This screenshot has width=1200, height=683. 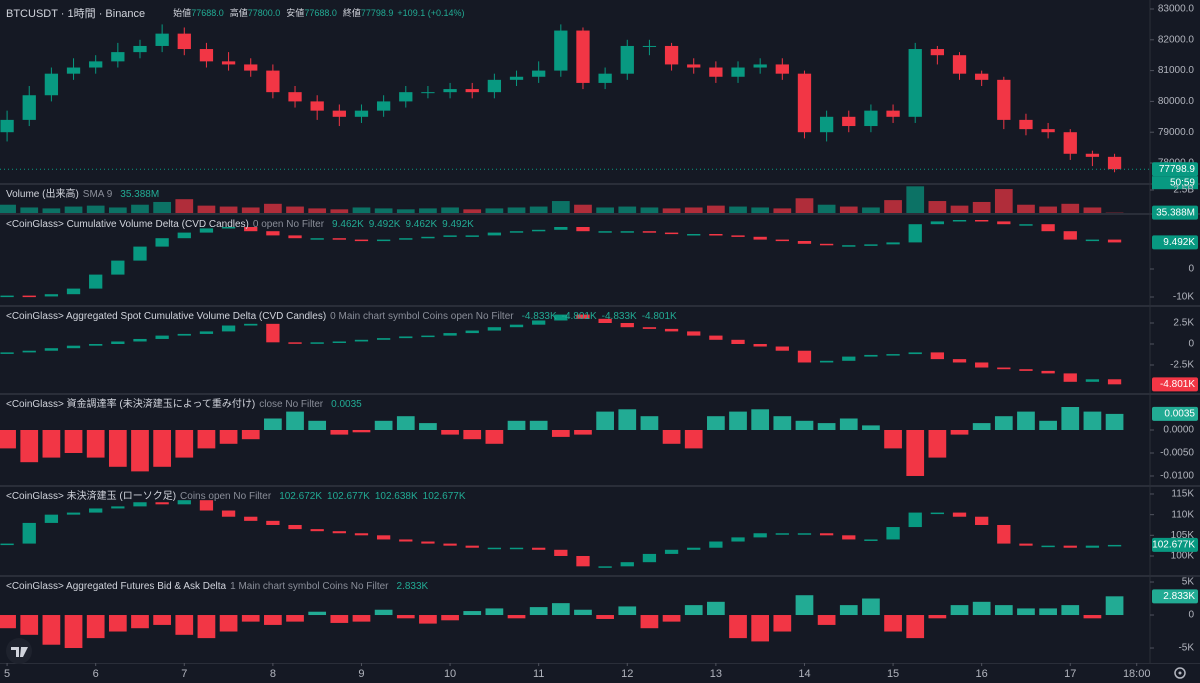 I want to click on x-tick-label: 16, so click(x=982, y=674).